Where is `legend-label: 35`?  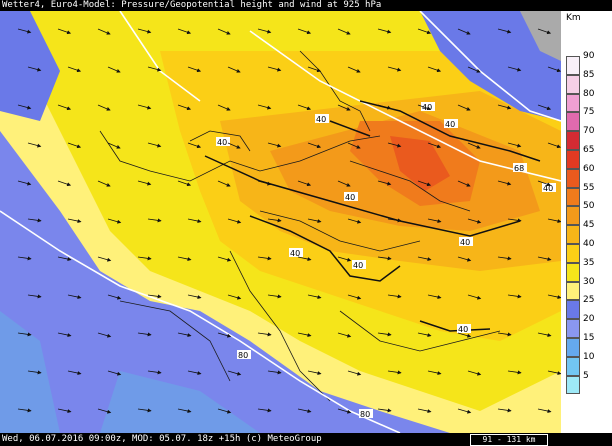
legend-label: 35 is located at coordinates (589, 262).